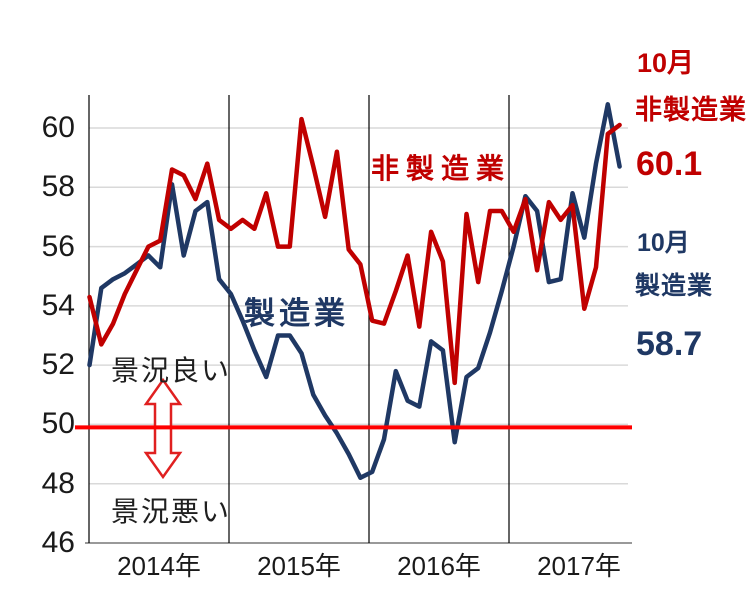 The height and width of the screenshot is (589, 750). What do you see at coordinates (299, 566) in the screenshot?
I see `x-tick-label: 2015年` at bounding box center [299, 566].